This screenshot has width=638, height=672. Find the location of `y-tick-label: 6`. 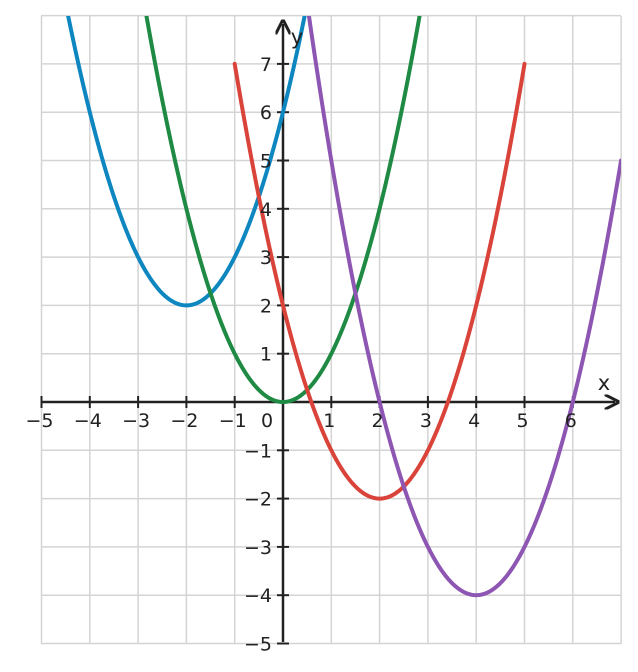

y-tick-label: 6 is located at coordinates (266, 113).